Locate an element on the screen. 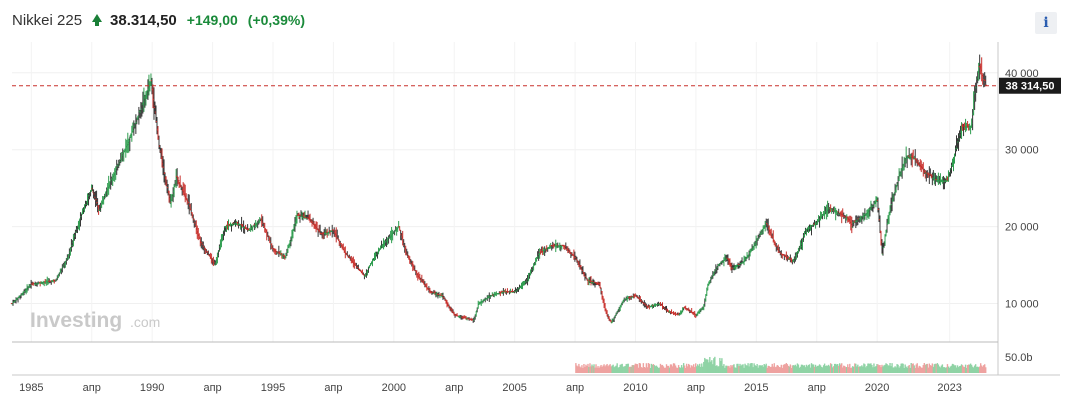  x-tick-label: 2005 is located at coordinates (514, 388).